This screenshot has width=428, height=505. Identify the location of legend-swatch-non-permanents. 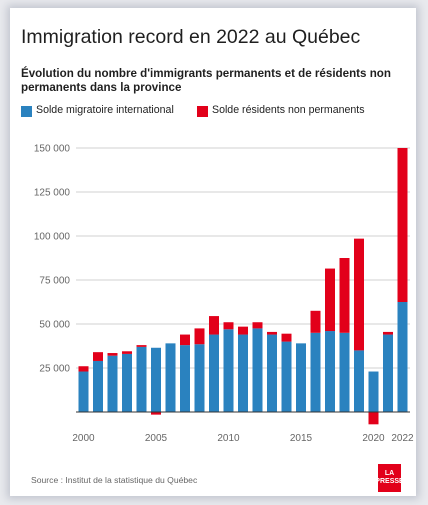
(202, 111).